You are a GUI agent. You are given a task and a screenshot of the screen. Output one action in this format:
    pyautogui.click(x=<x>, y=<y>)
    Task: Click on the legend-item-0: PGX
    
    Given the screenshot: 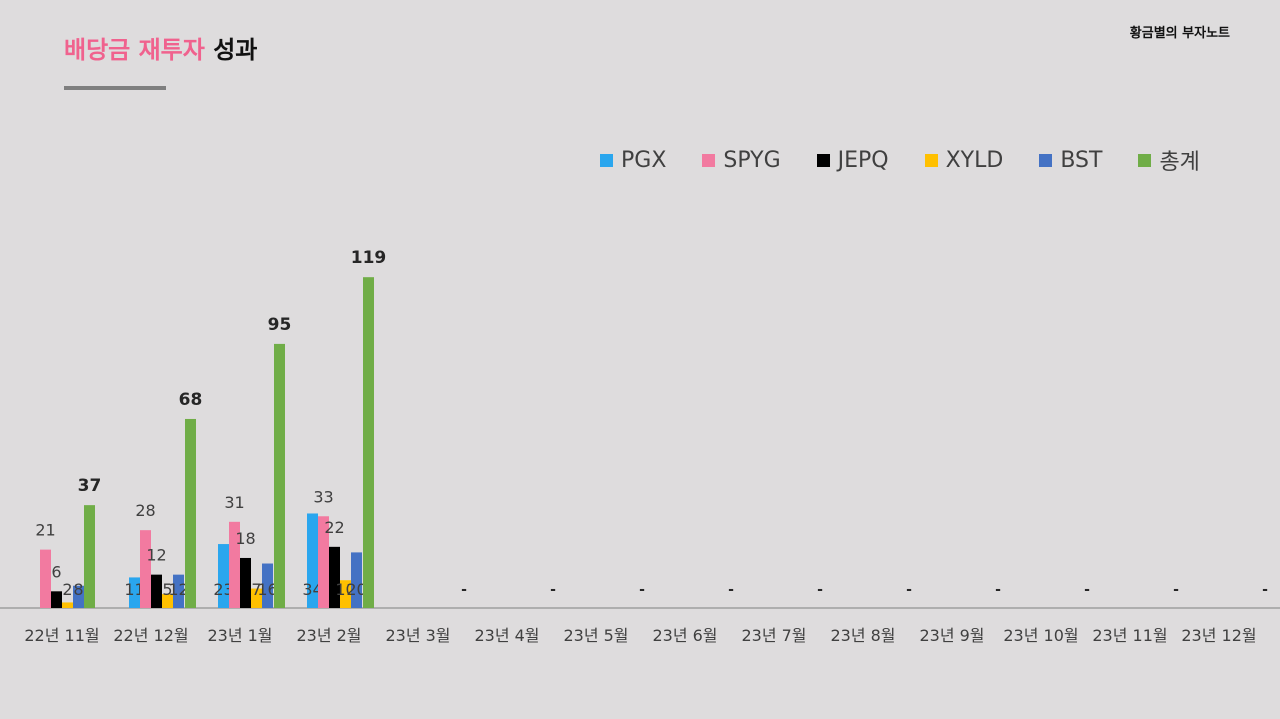 What is the action you would take?
    pyautogui.click(x=633, y=160)
    